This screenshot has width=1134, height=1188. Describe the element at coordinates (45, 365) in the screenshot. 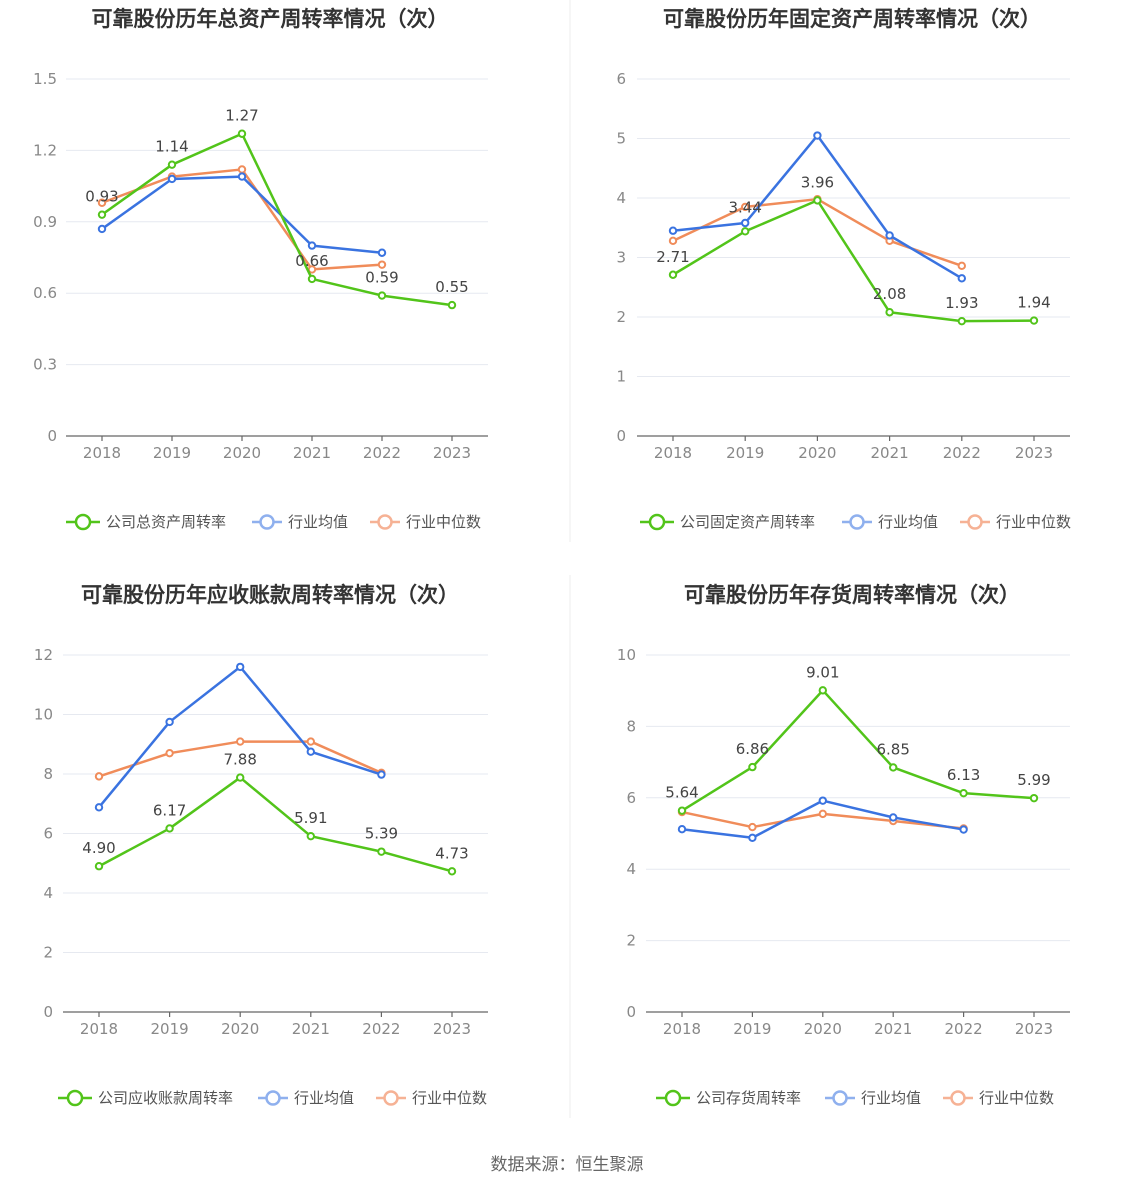

I see `y-tick-label: 0.3` at that location.